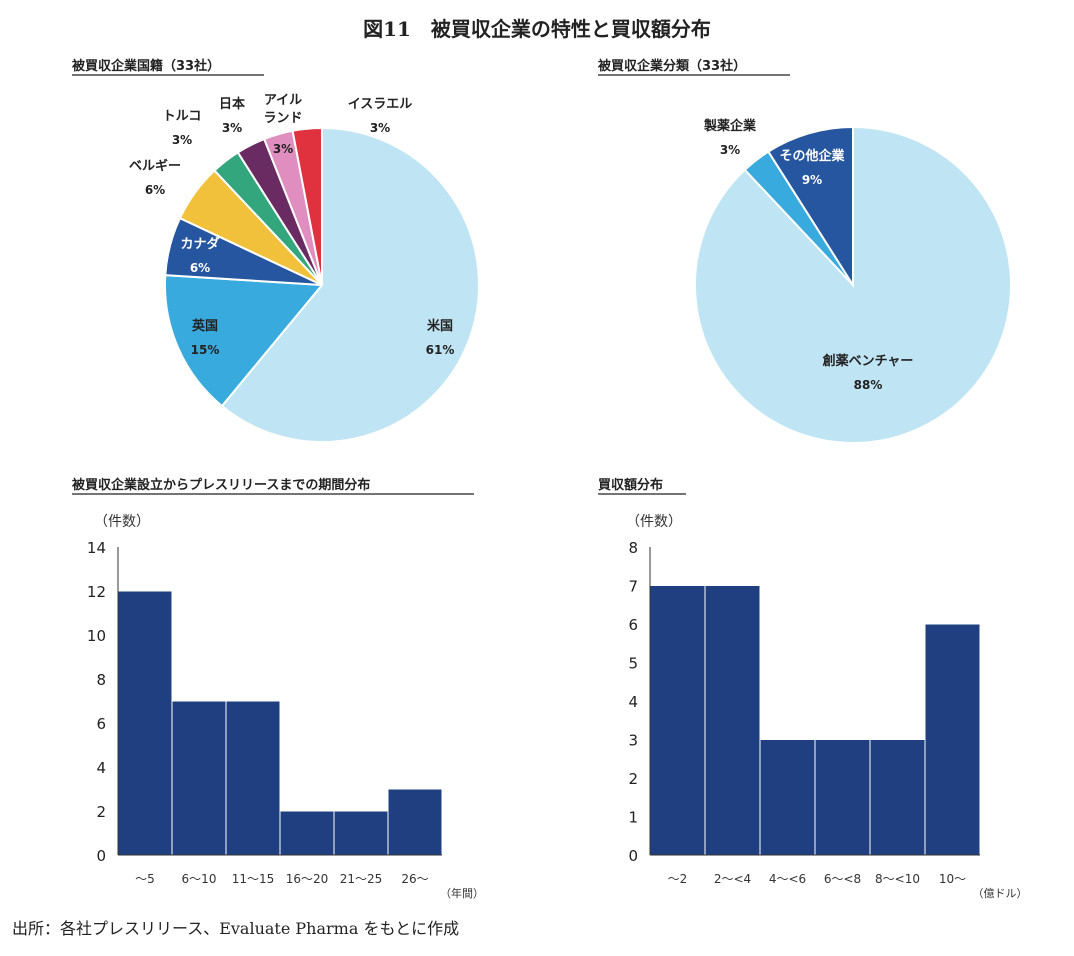 This screenshot has height=956, width=1074. What do you see at coordinates (440, 350) in the screenshot?
I see `slice-pct: 61%` at bounding box center [440, 350].